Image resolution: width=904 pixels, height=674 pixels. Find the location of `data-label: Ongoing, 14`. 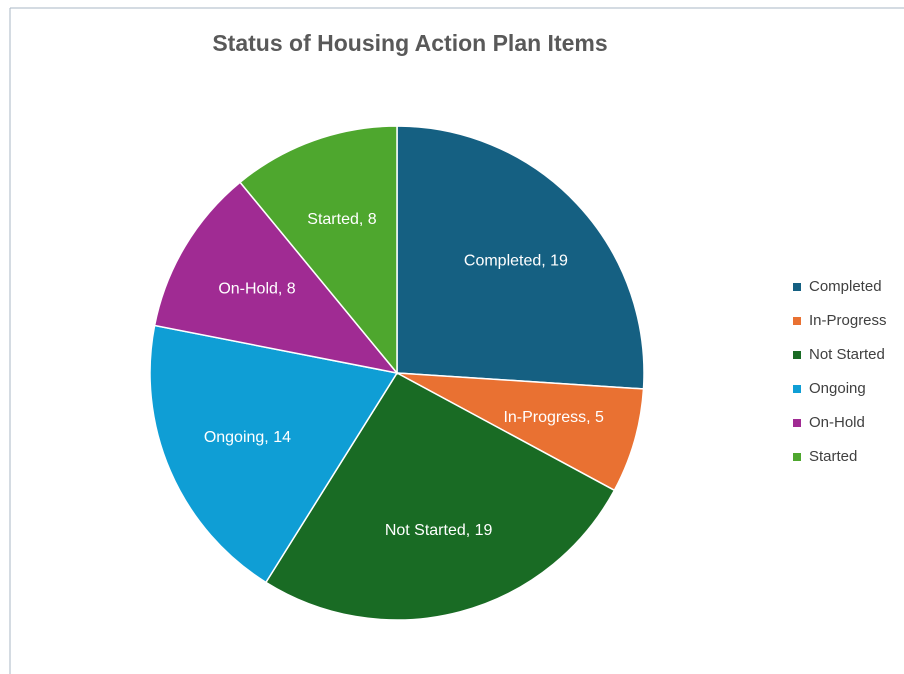

data-label: Ongoing, 14 is located at coordinates (247, 437).